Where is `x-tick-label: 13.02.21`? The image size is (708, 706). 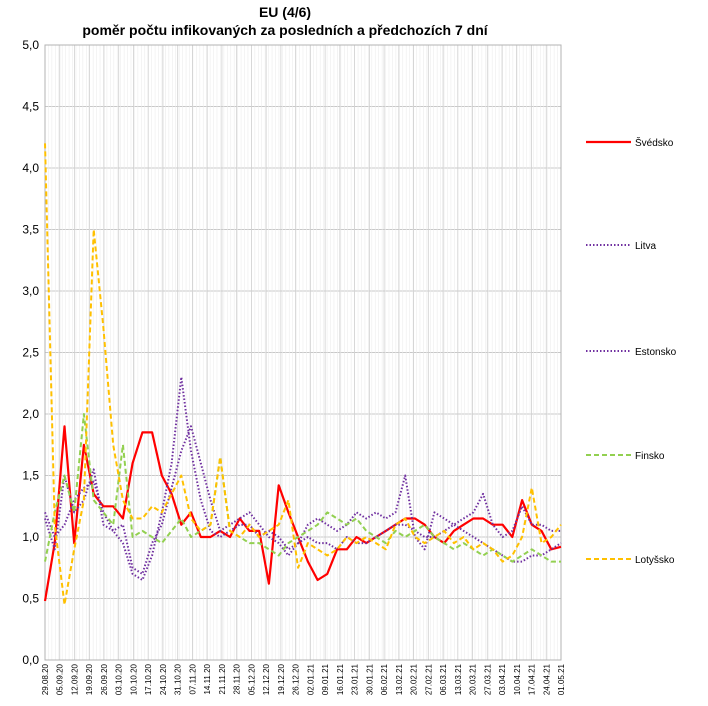
x-tick-label: 13.02.21 is located at coordinates (399, 679).